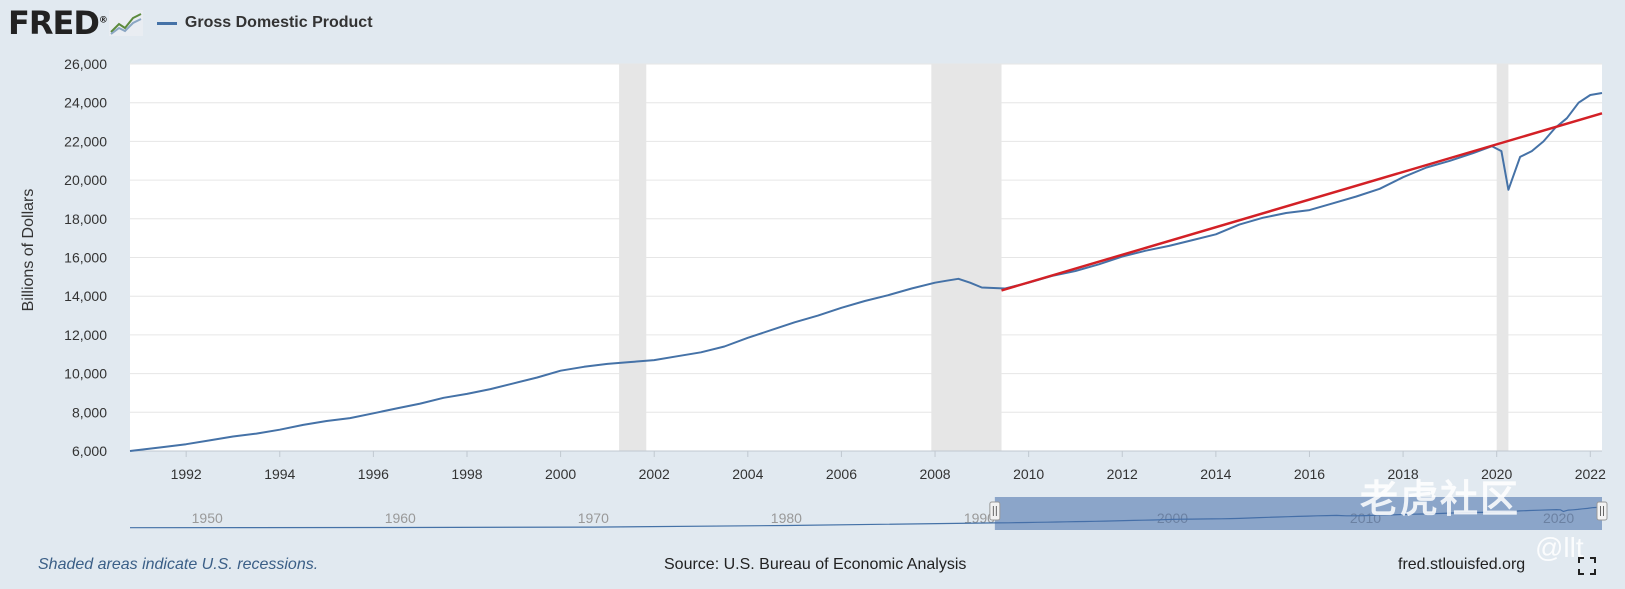 This screenshot has height=589, width=1625. I want to click on x-tick-label: 2018, so click(1403, 474).